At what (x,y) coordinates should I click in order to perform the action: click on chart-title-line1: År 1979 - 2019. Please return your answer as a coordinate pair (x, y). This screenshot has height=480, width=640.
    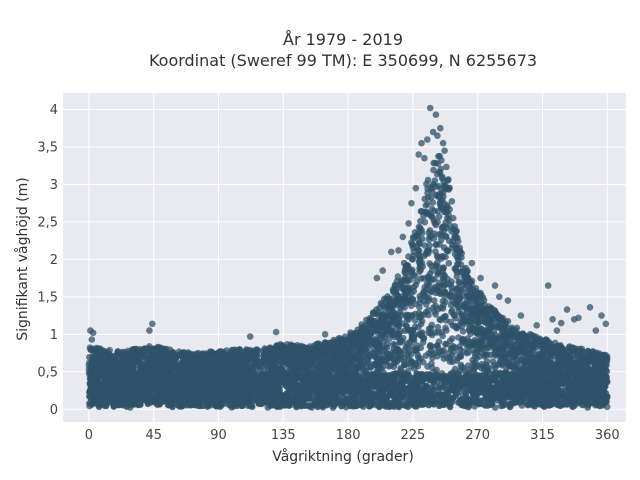
    Looking at the image, I should click on (343, 39).